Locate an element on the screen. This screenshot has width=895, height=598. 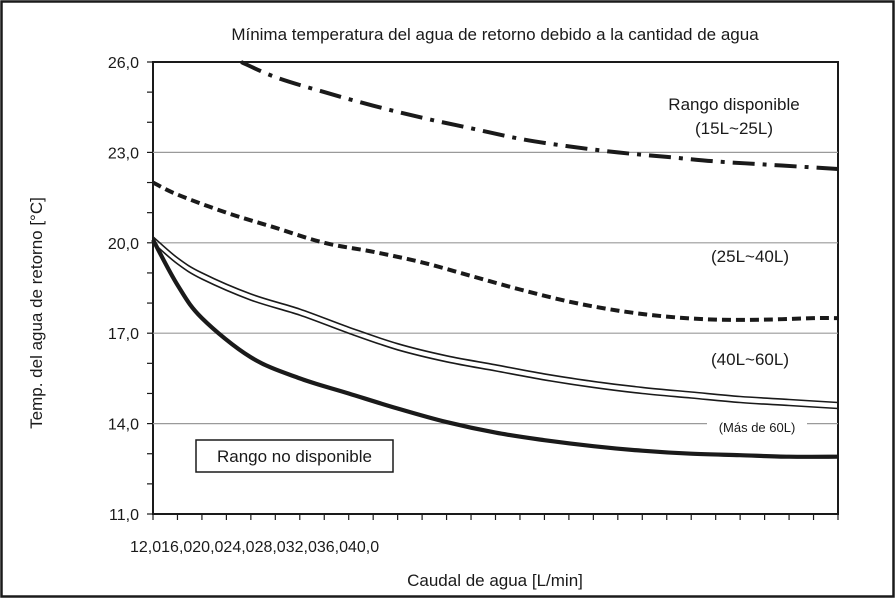
unavailable-range-label: Rango no disponible is located at coordinates (294, 456).